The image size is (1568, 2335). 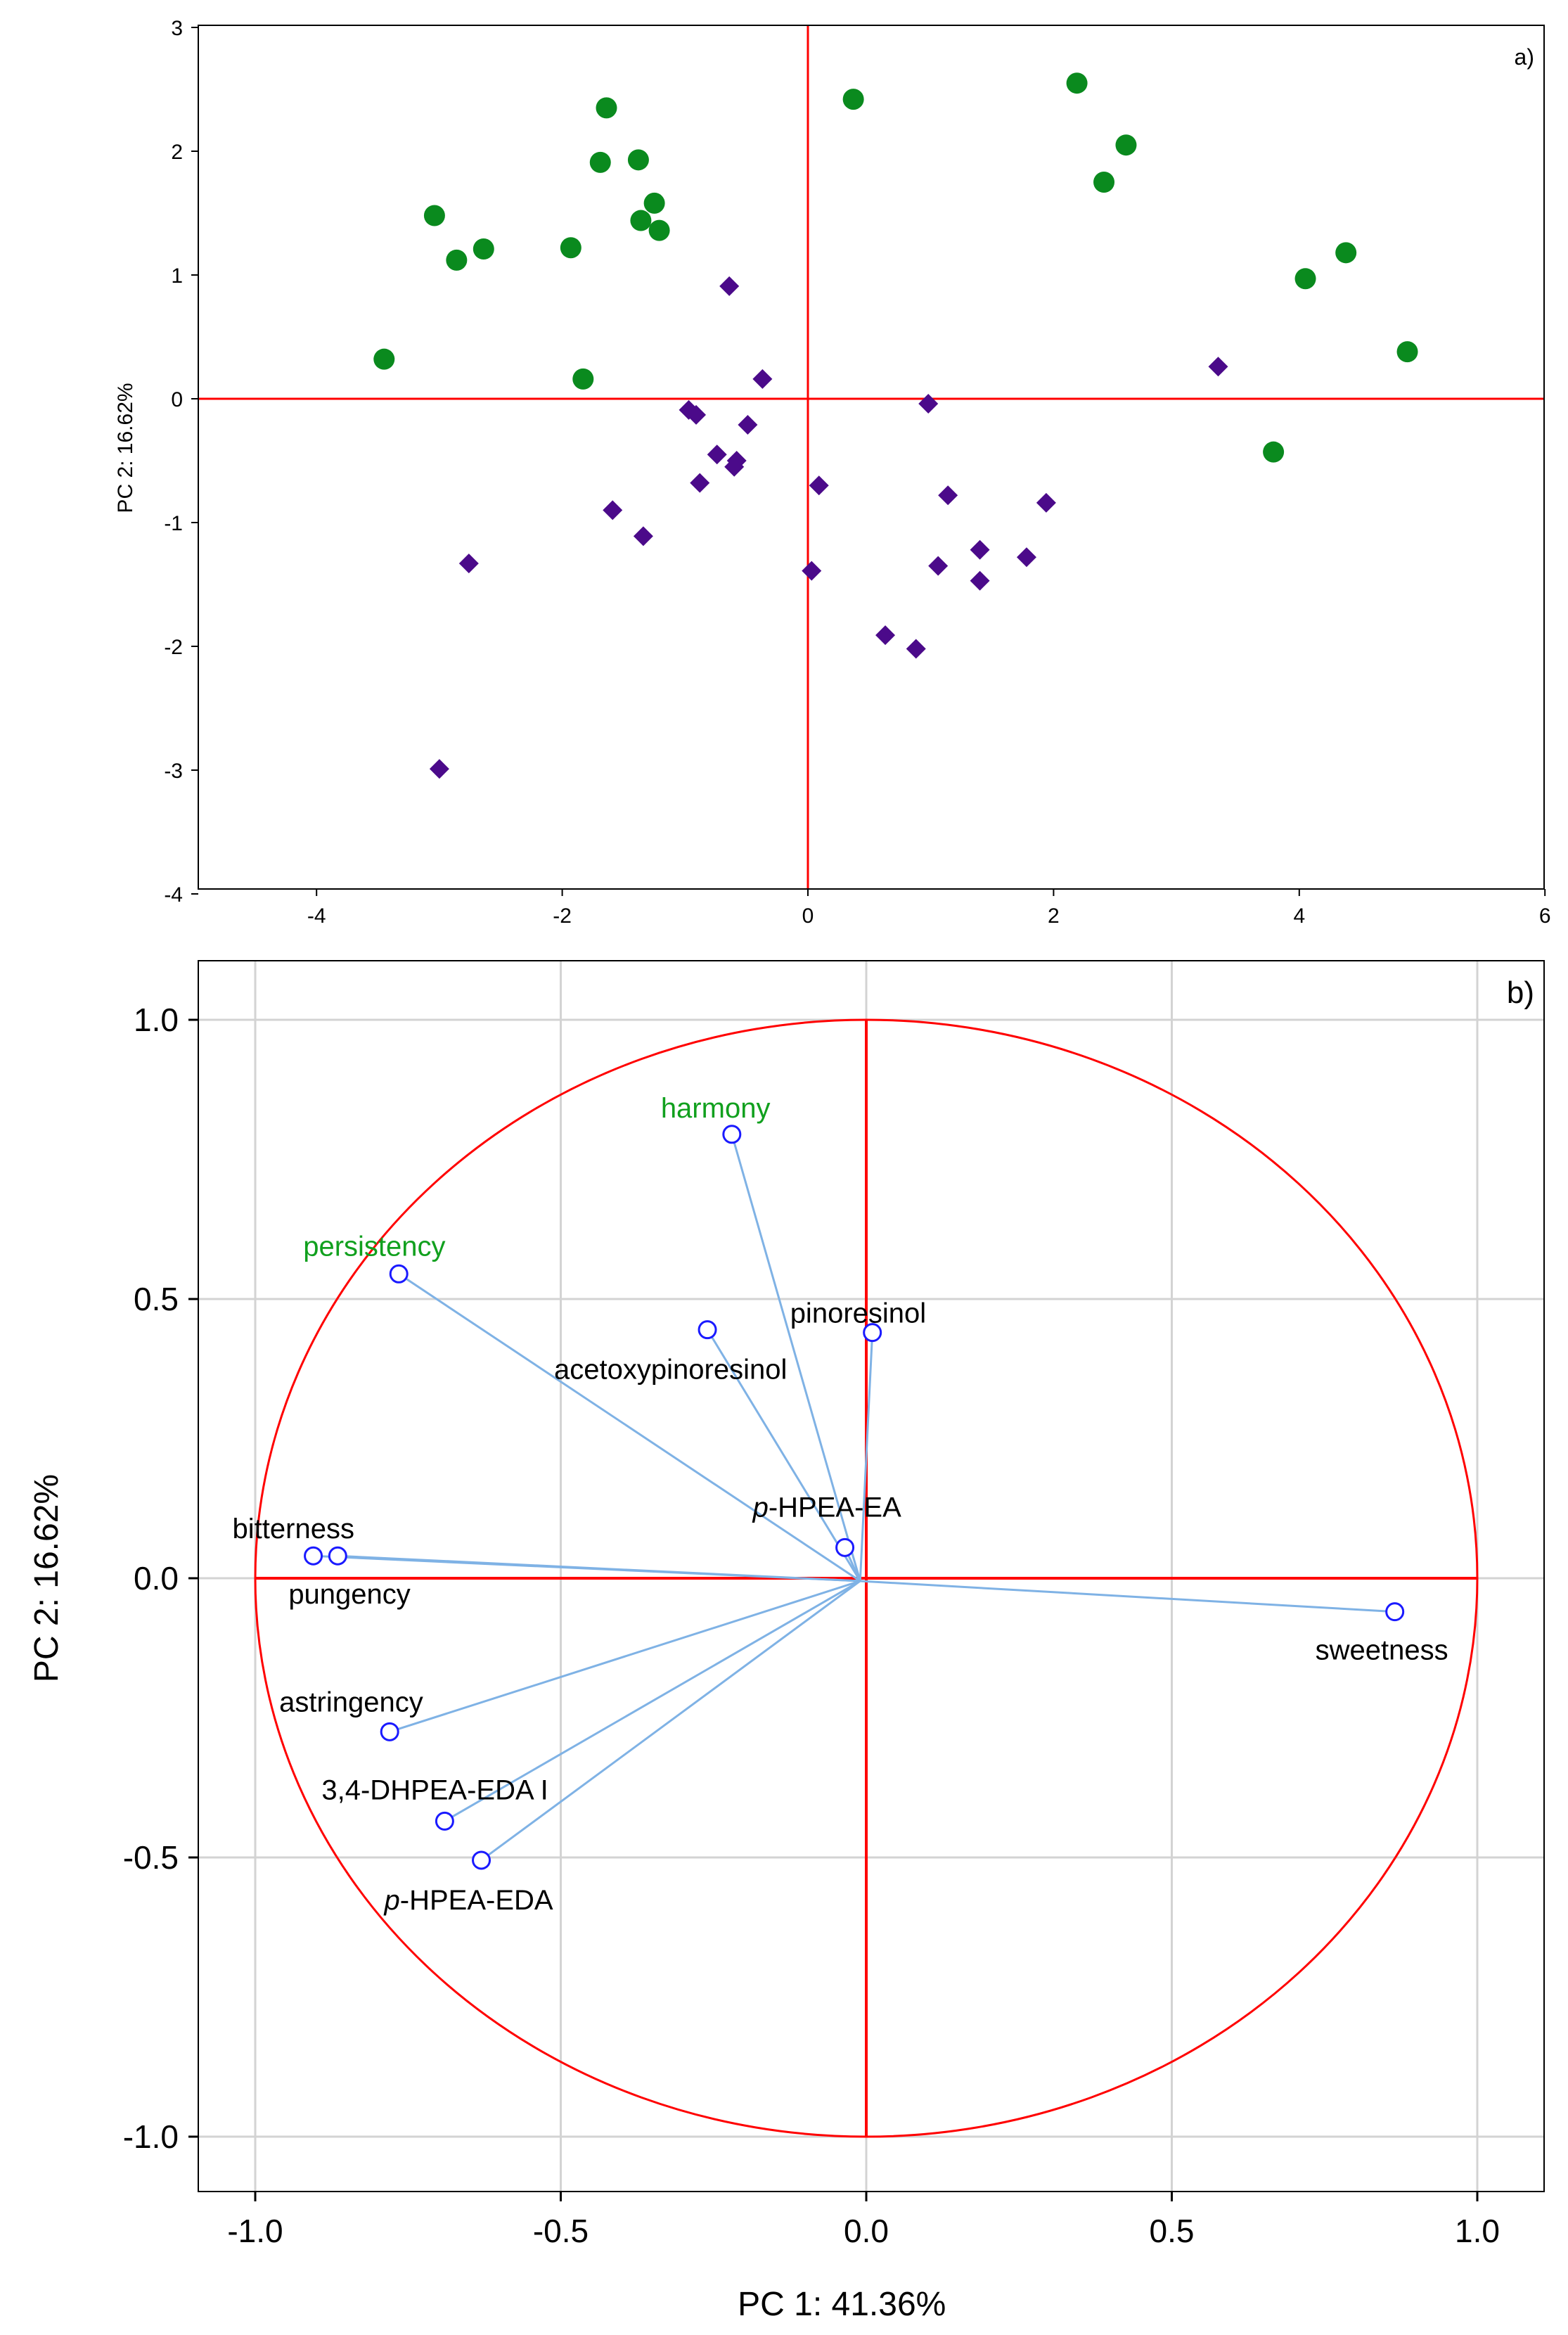 I want to click on panel-b-variable-label: p-HPEA-EA, so click(x=826, y=1507).